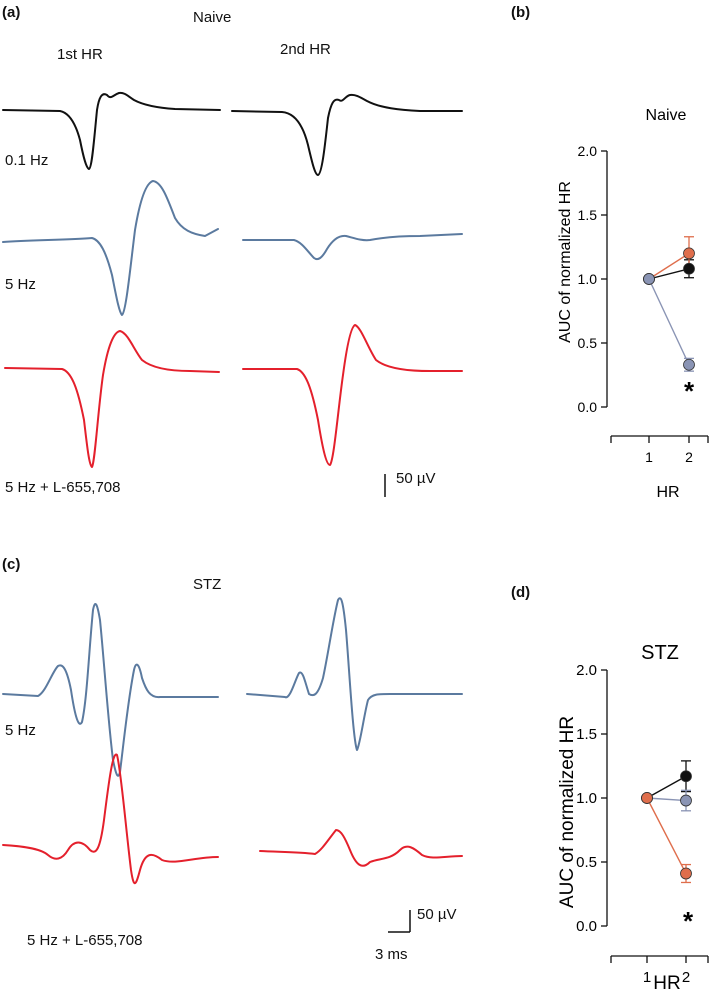 The width and height of the screenshot is (709, 994). What do you see at coordinates (207, 584) in the screenshot?
I see `panel-c-group-title: STZ` at bounding box center [207, 584].